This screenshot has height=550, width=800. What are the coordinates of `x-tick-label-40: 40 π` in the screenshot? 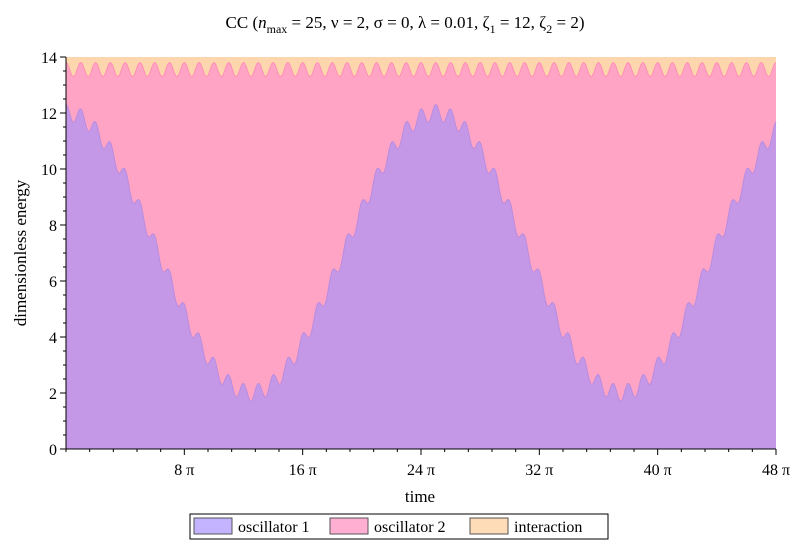 It's located at (658, 470).